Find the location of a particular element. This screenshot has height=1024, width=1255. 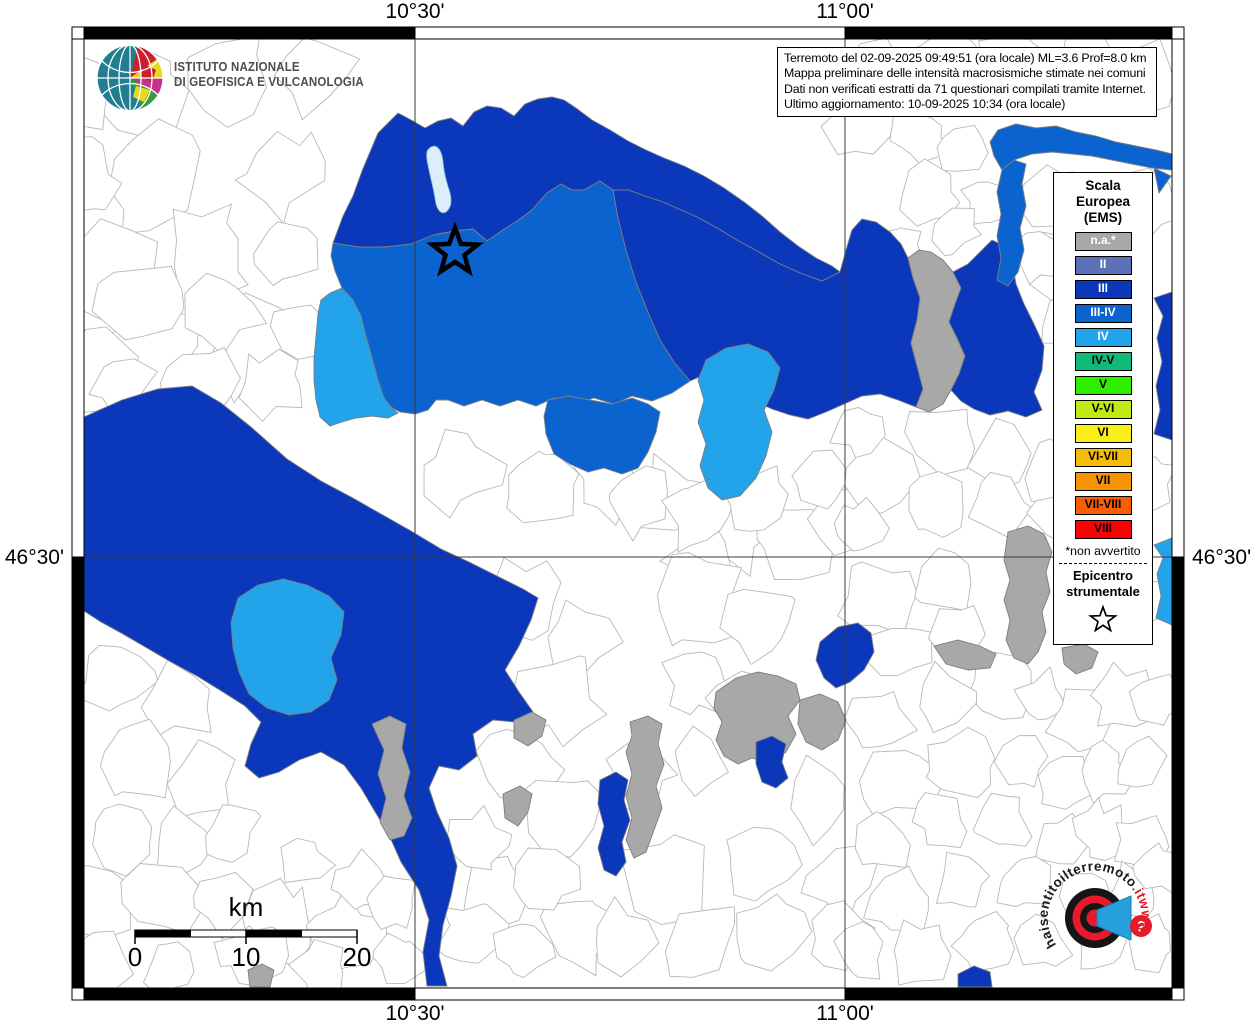

legend-swatch-iv: IV is located at coordinates (1103, 337).